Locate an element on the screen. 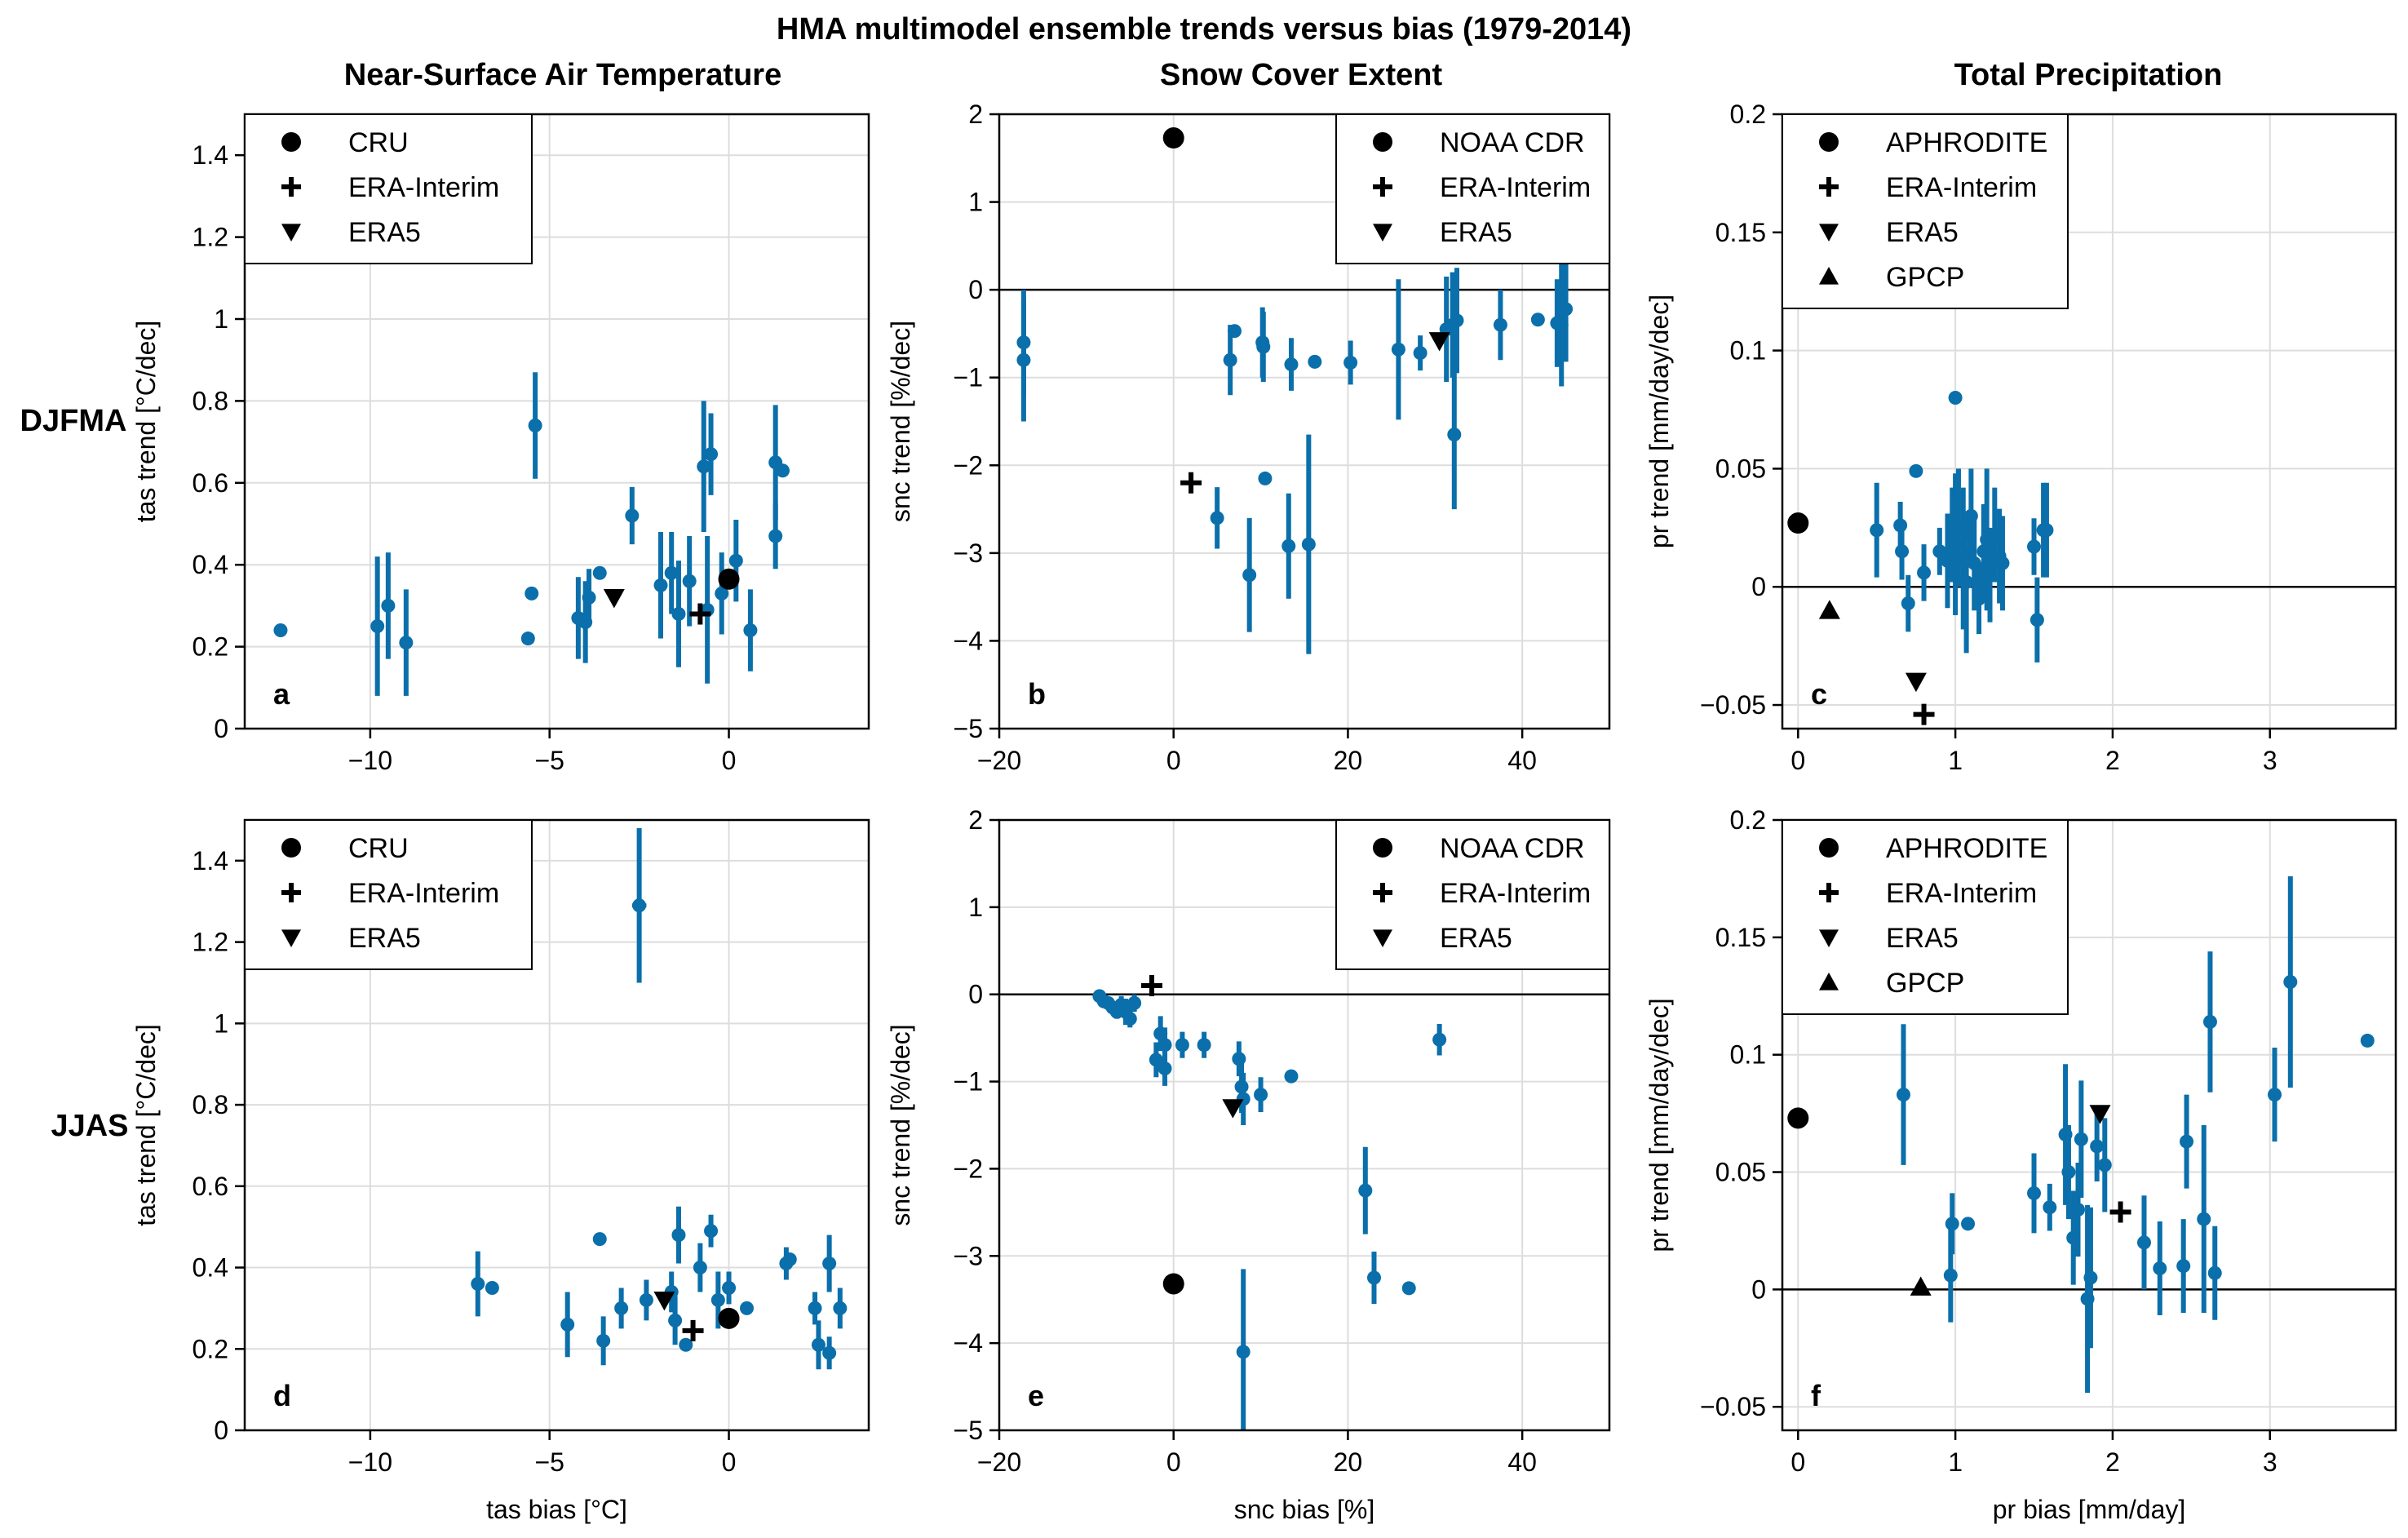  panel-letter: b is located at coordinates (1037, 694).